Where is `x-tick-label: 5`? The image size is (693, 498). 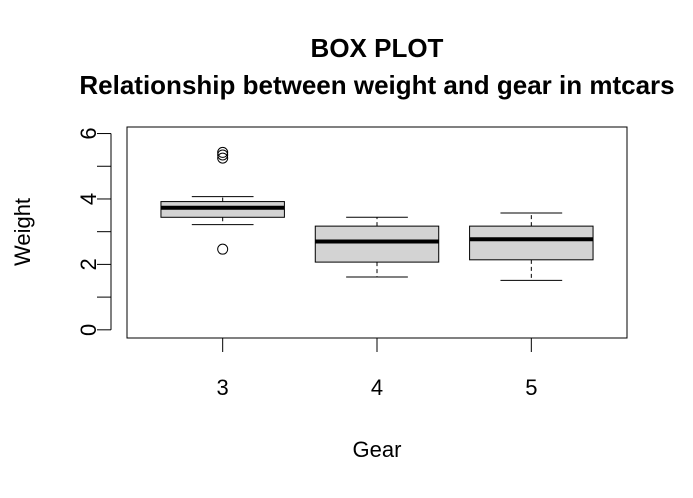 x-tick-label: 5 is located at coordinates (531, 387).